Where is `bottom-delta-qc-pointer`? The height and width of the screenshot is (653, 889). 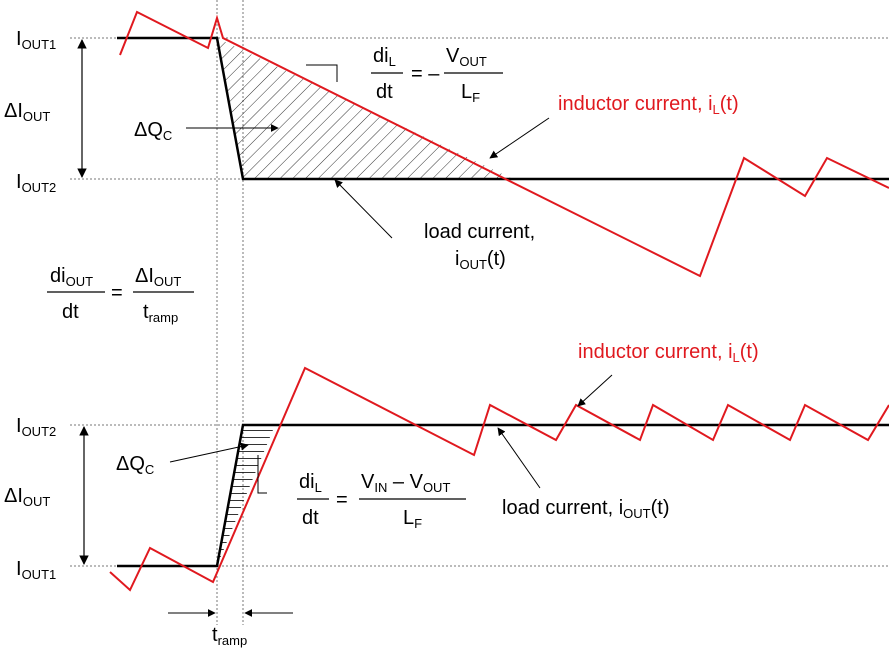 bottom-delta-qc-pointer is located at coordinates (209, 452).